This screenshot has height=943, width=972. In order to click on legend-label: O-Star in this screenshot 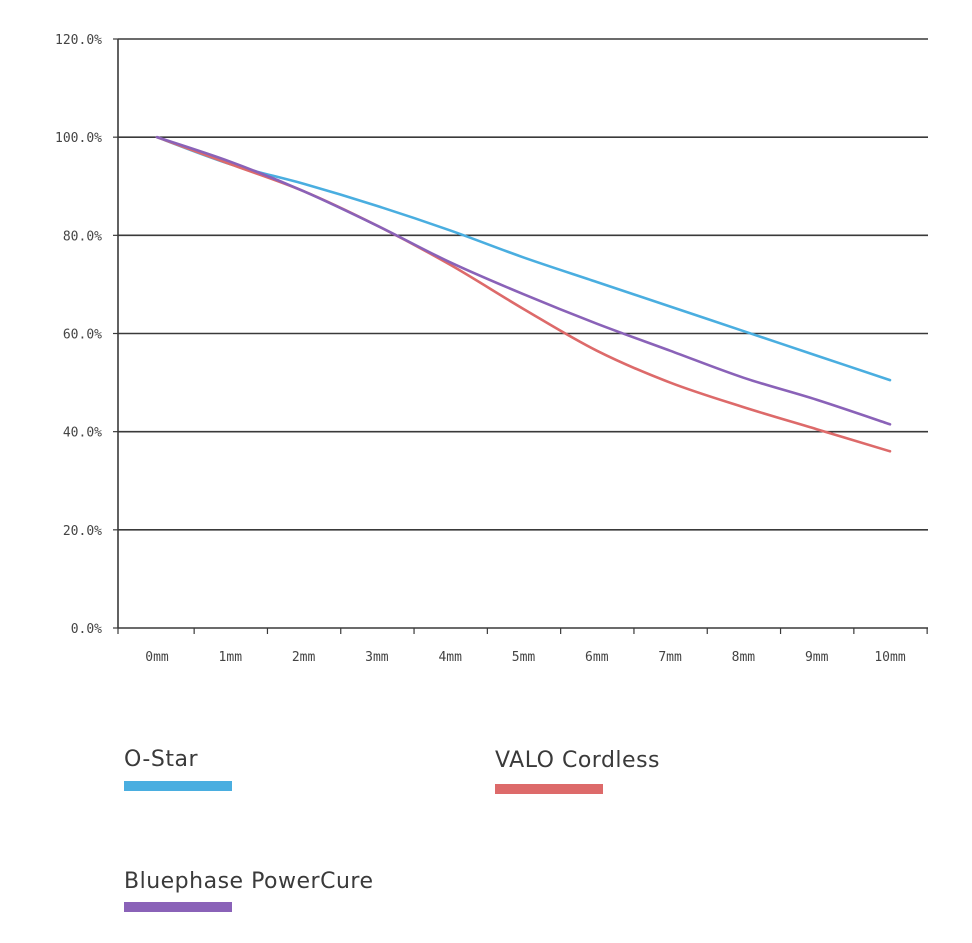, I will do `click(161, 759)`.